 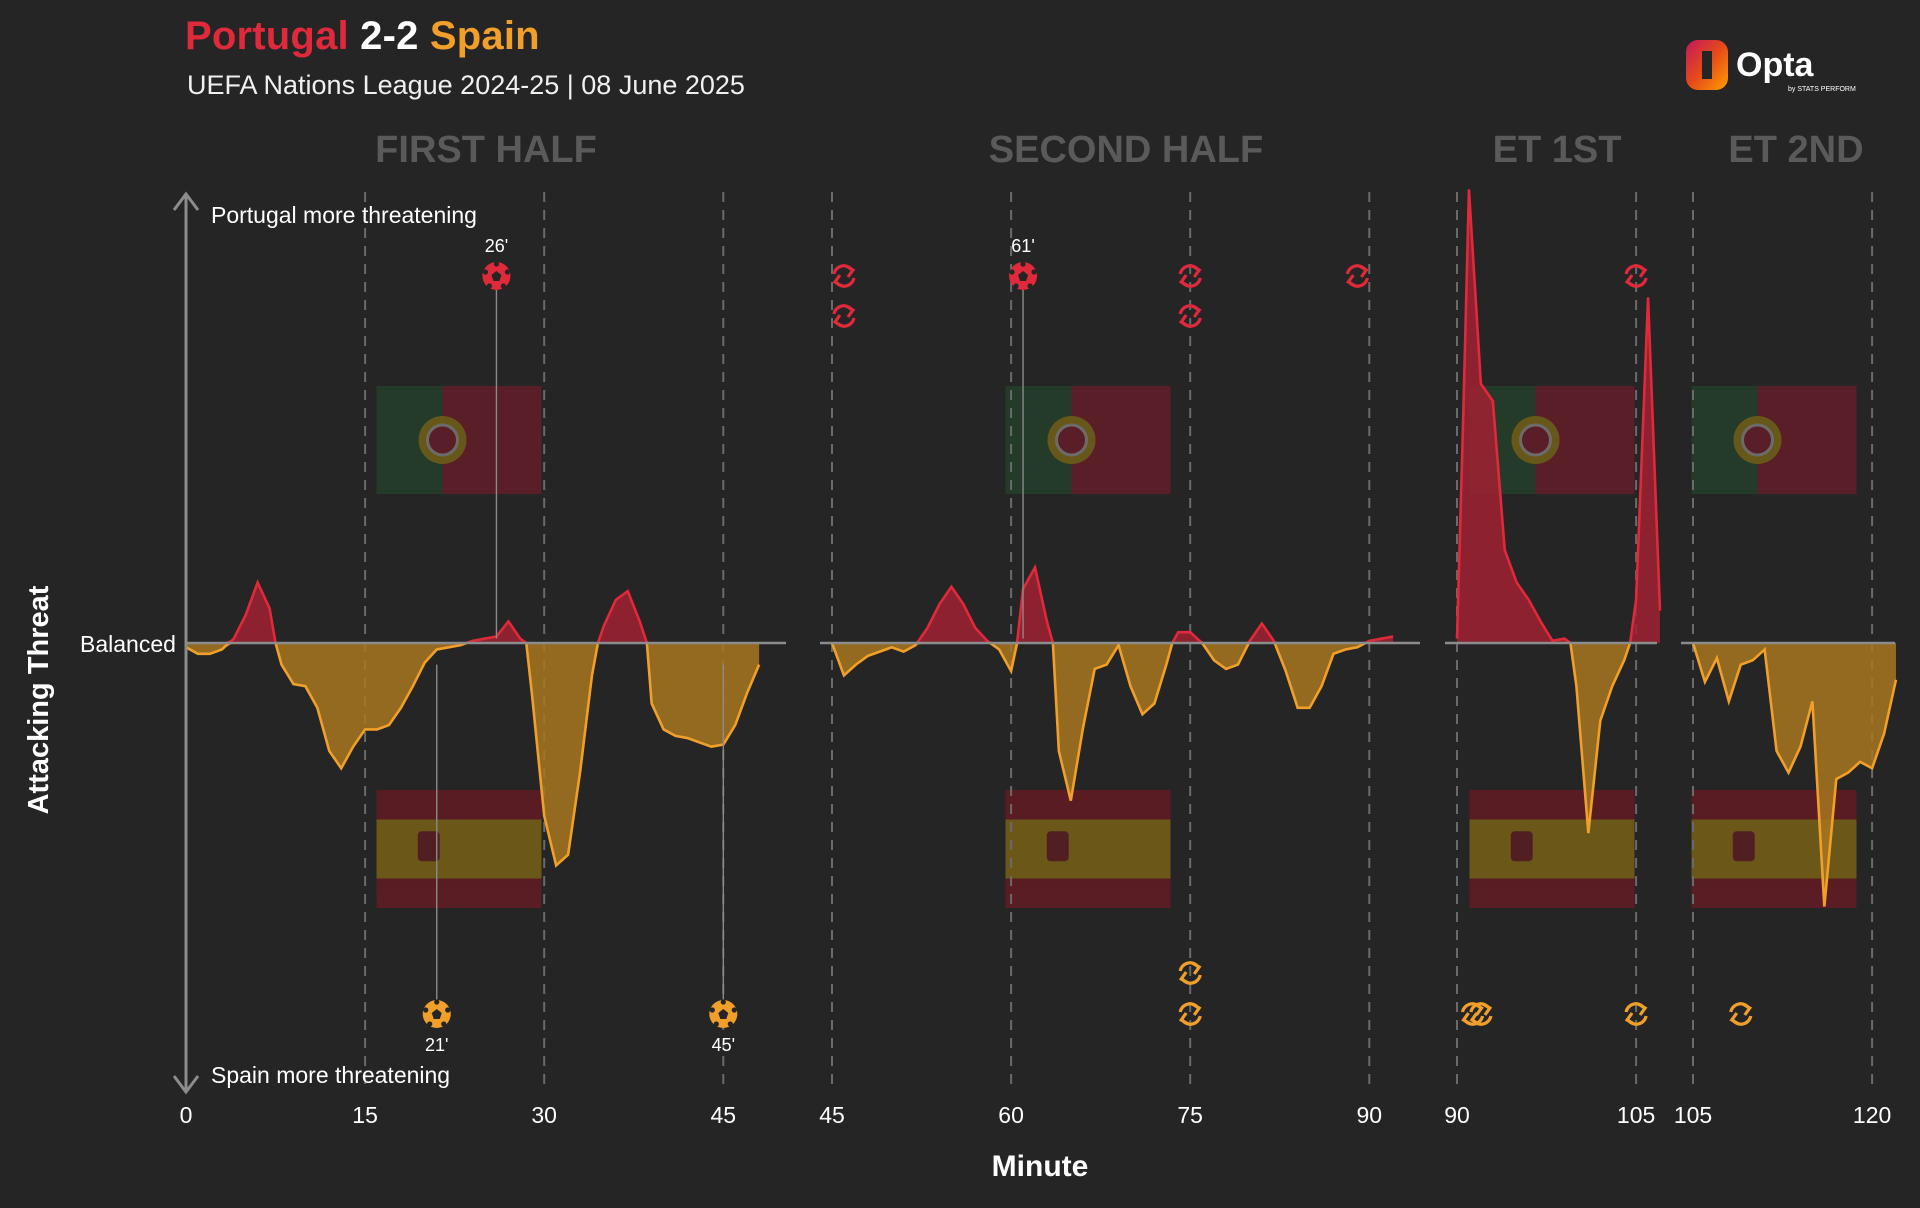 I want to click on period-label: SECOND HALF, so click(x=1126, y=150).